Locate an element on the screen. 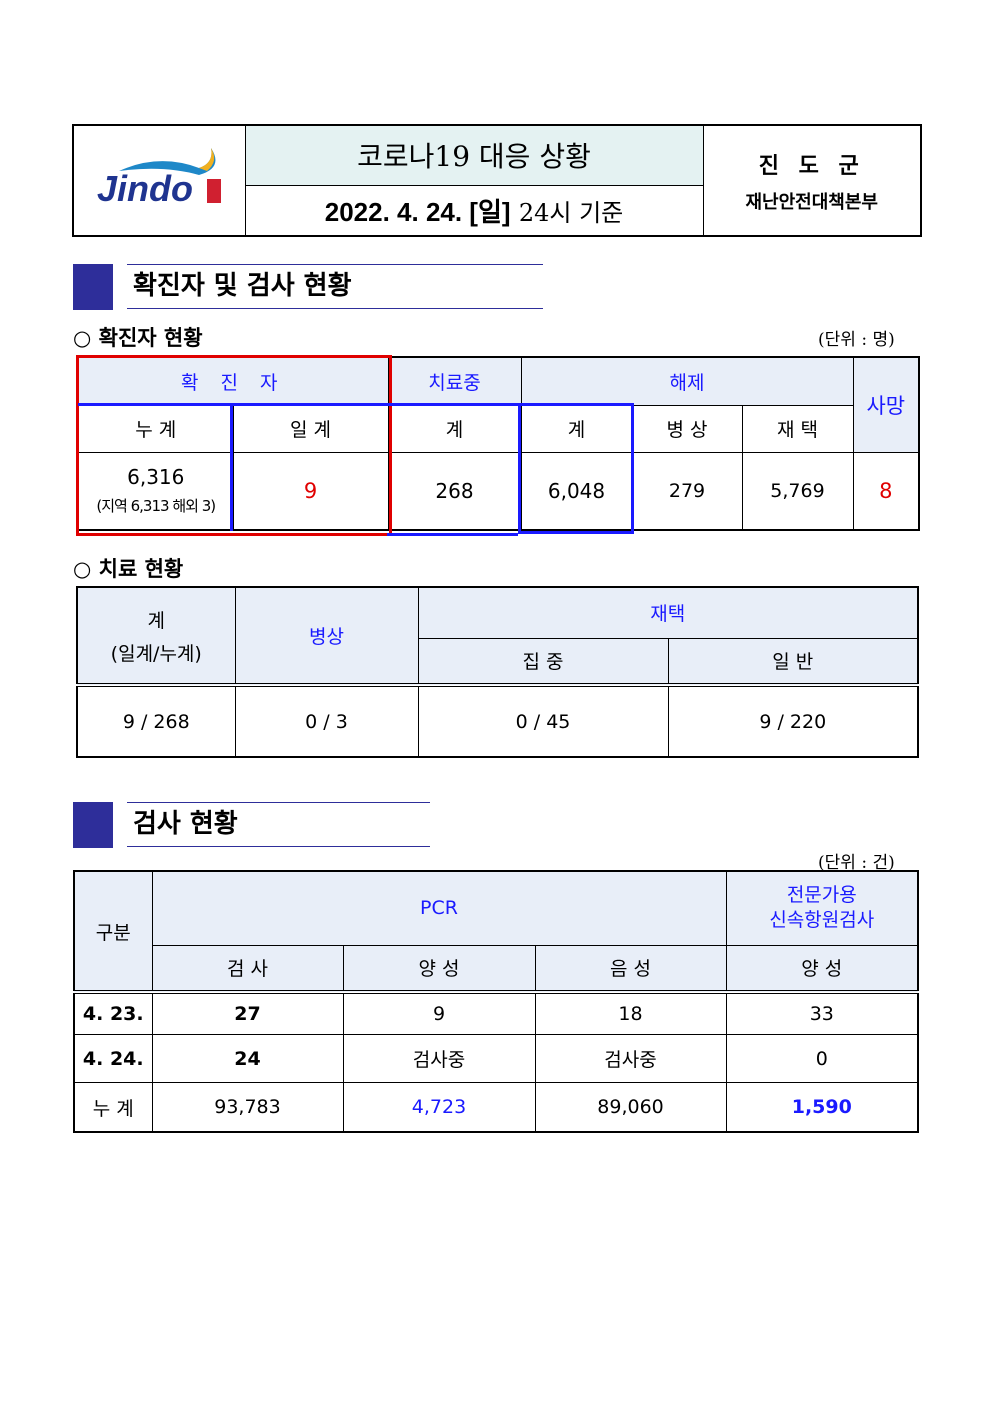  organization: 진 도 군 재난안전대책본부 is located at coordinates (812, 180).